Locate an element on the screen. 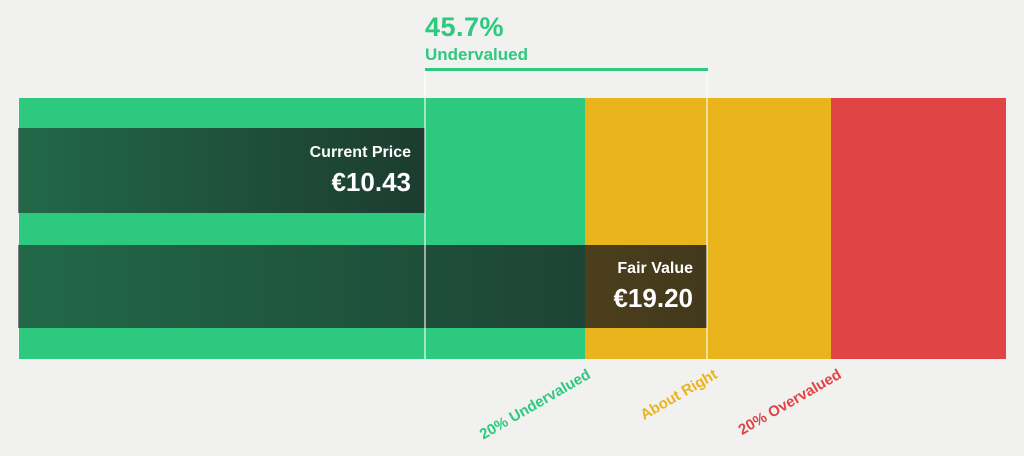 The height and width of the screenshot is (456, 1024). current-price-label: Current Price is located at coordinates (360, 152).